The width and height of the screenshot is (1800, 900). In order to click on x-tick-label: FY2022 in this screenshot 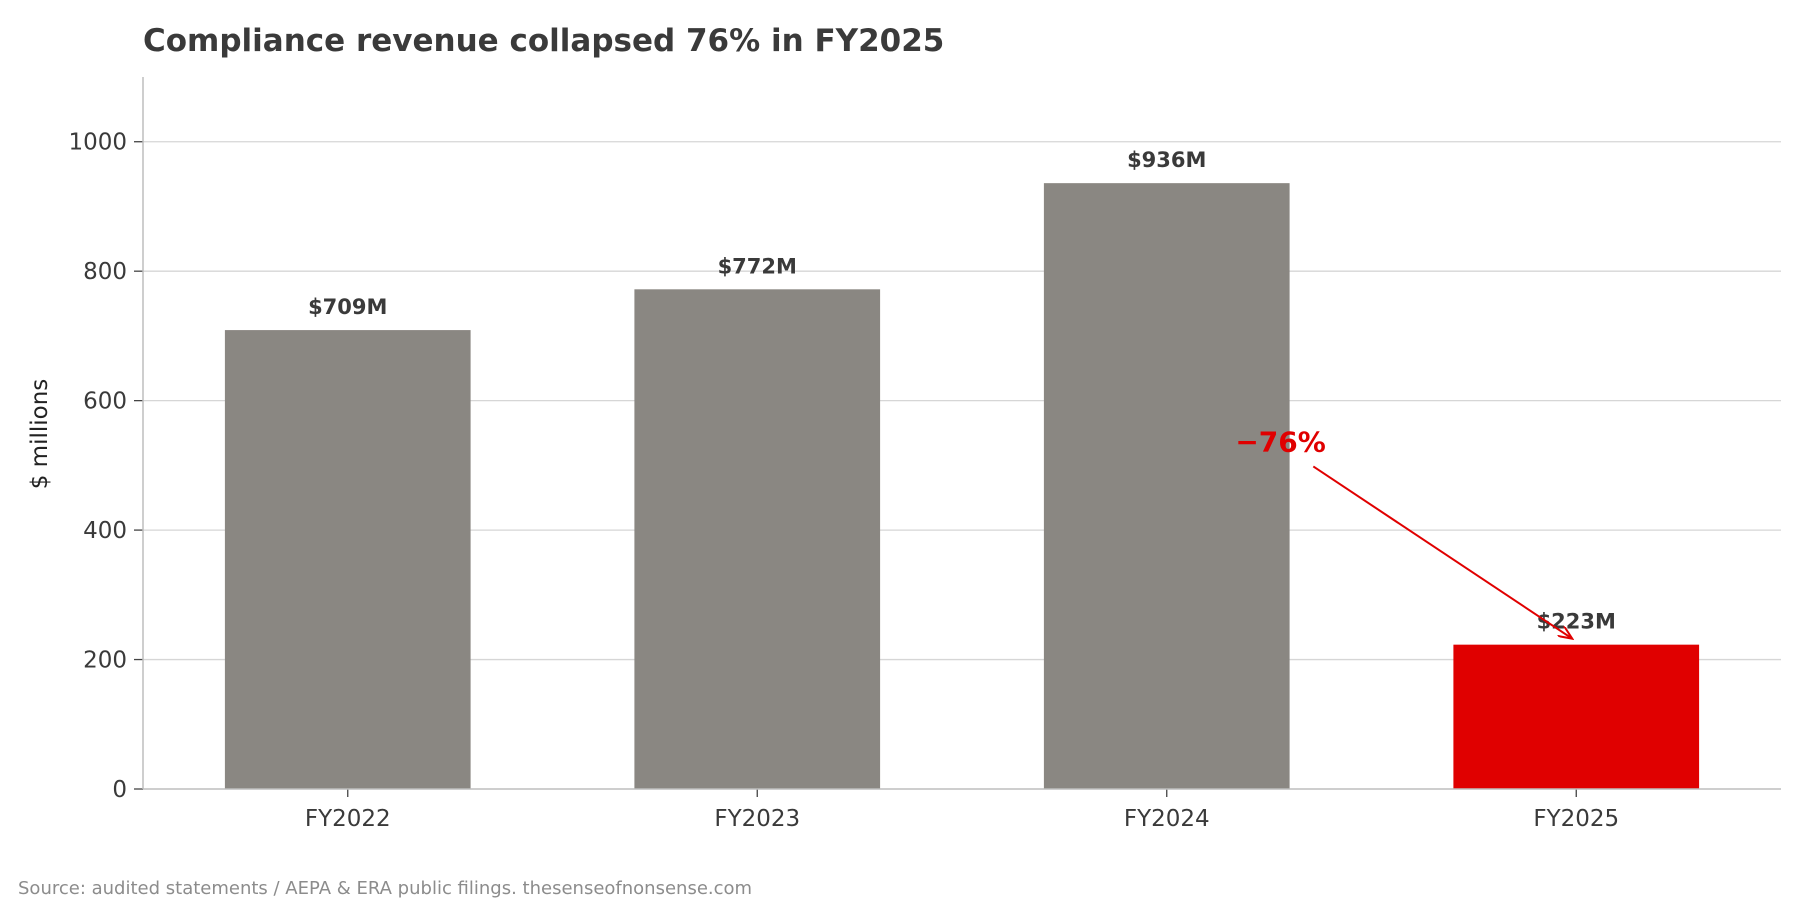, I will do `click(348, 819)`.